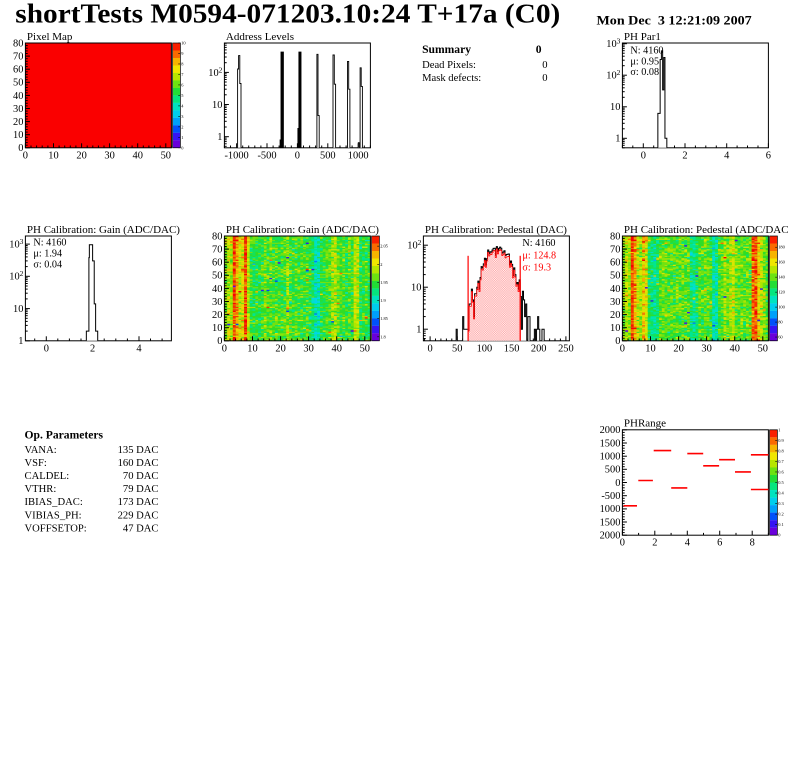 The width and height of the screenshot is (796, 772). Describe the element at coordinates (781, 524) in the screenshot. I see `svg-text: 0.1` at that location.